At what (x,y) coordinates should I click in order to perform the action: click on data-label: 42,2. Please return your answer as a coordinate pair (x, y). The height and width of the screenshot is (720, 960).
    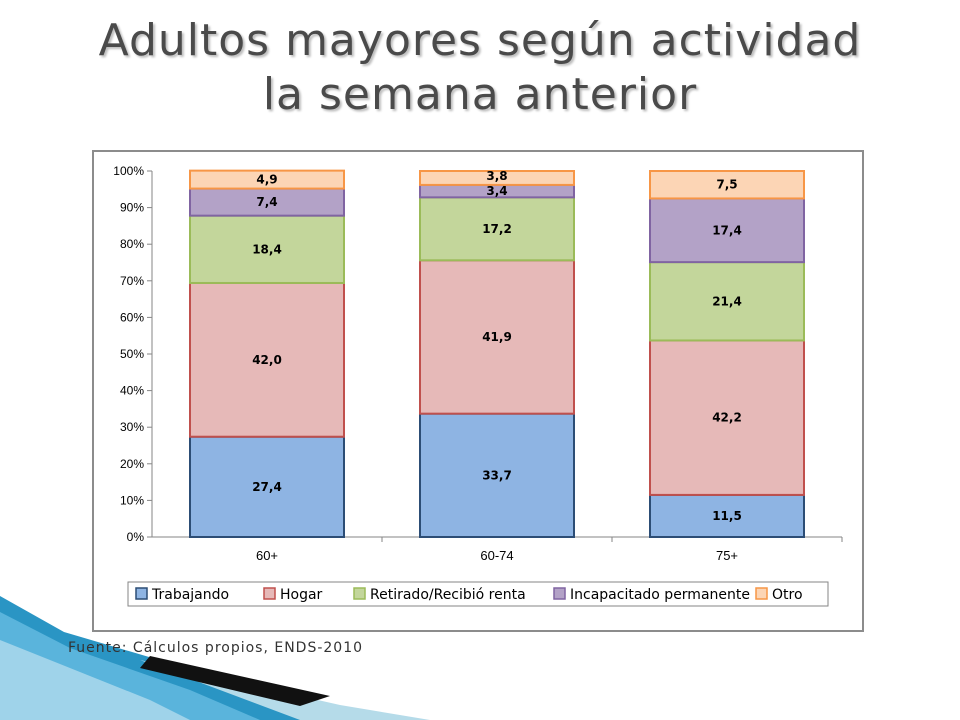
    Looking at the image, I should click on (727, 418).